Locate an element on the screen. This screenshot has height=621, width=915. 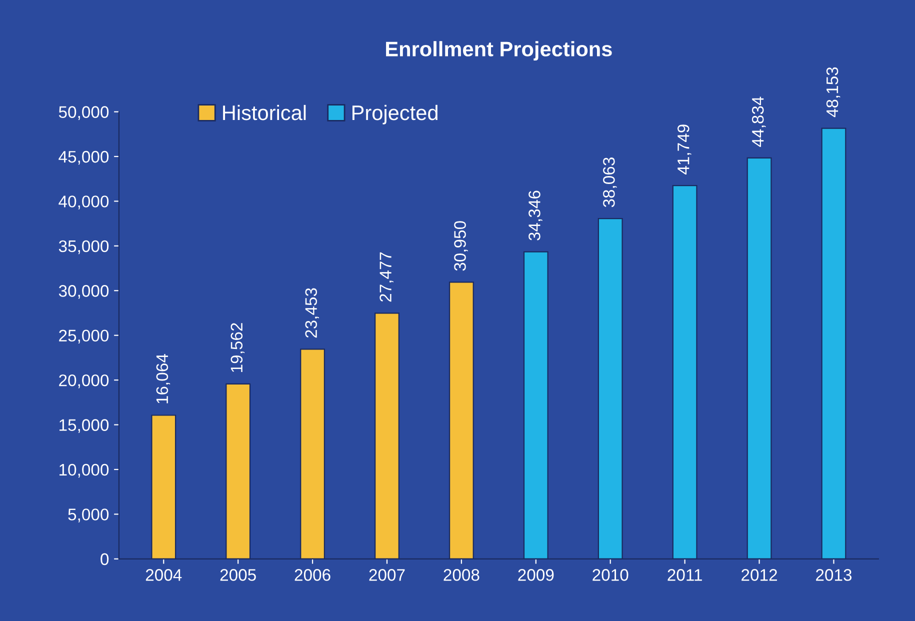
data-label: 44,834 is located at coordinates (759, 121).